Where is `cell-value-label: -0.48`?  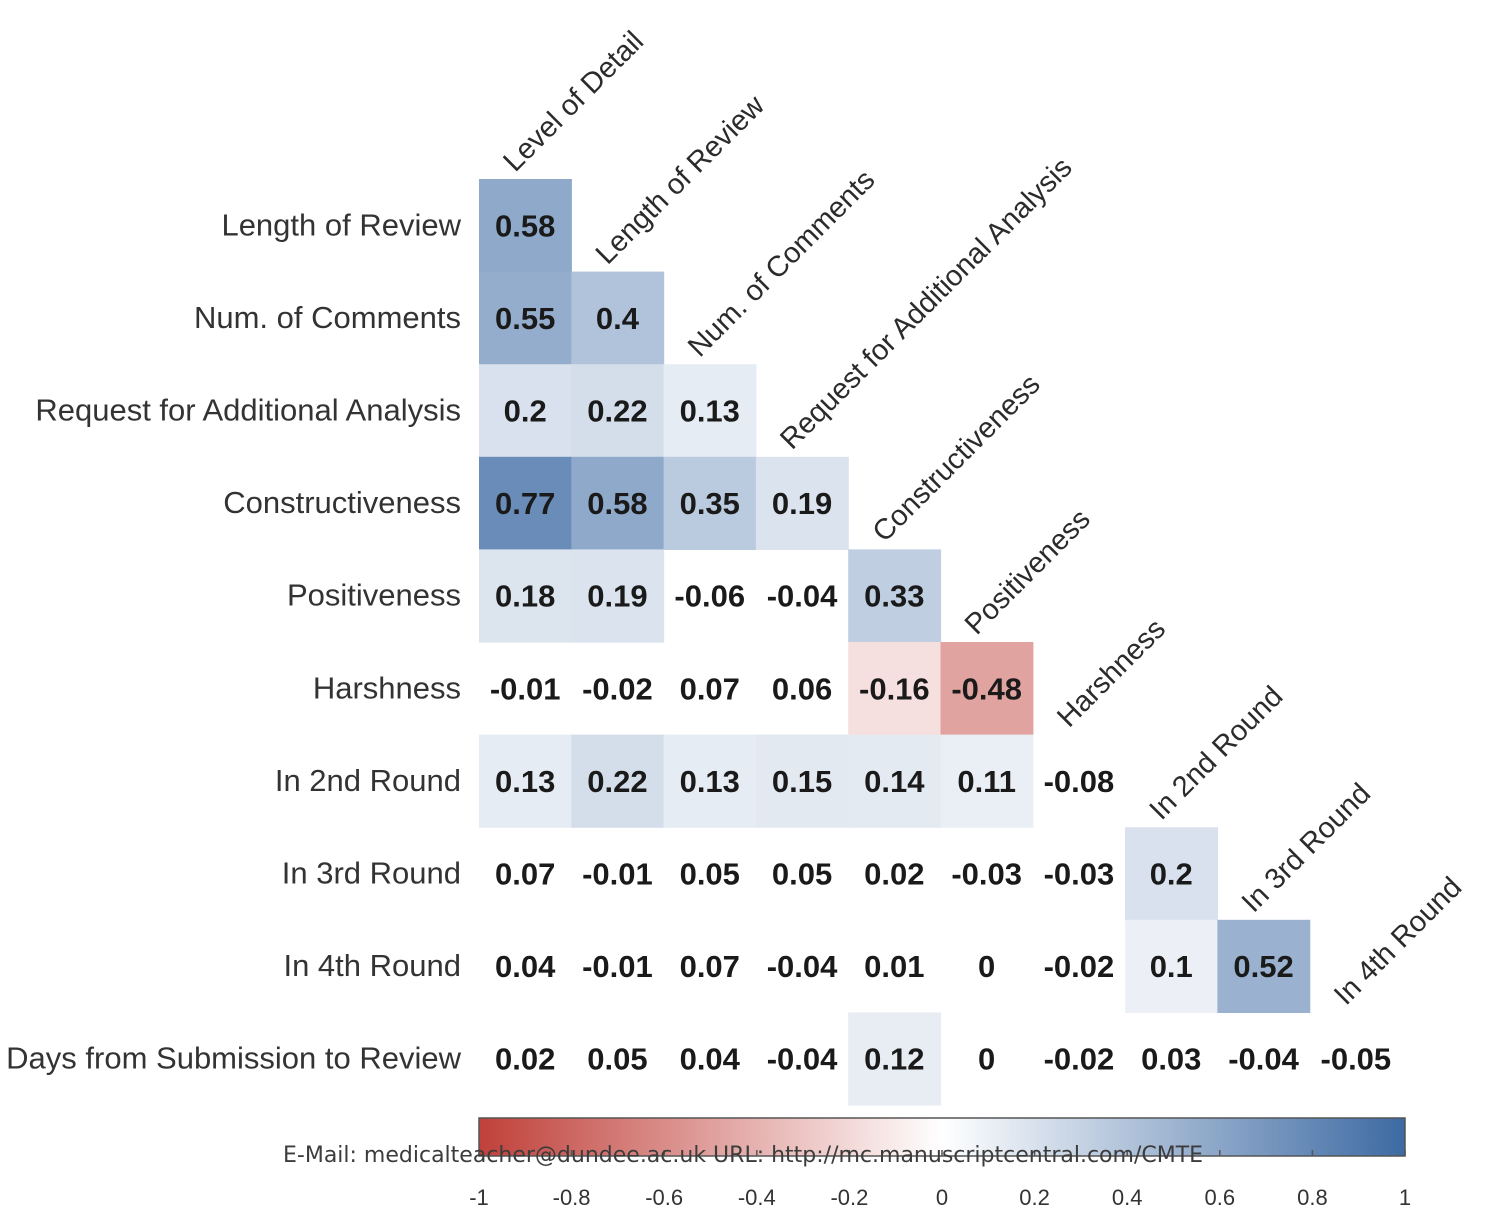
cell-value-label: -0.48 is located at coordinates (986, 688).